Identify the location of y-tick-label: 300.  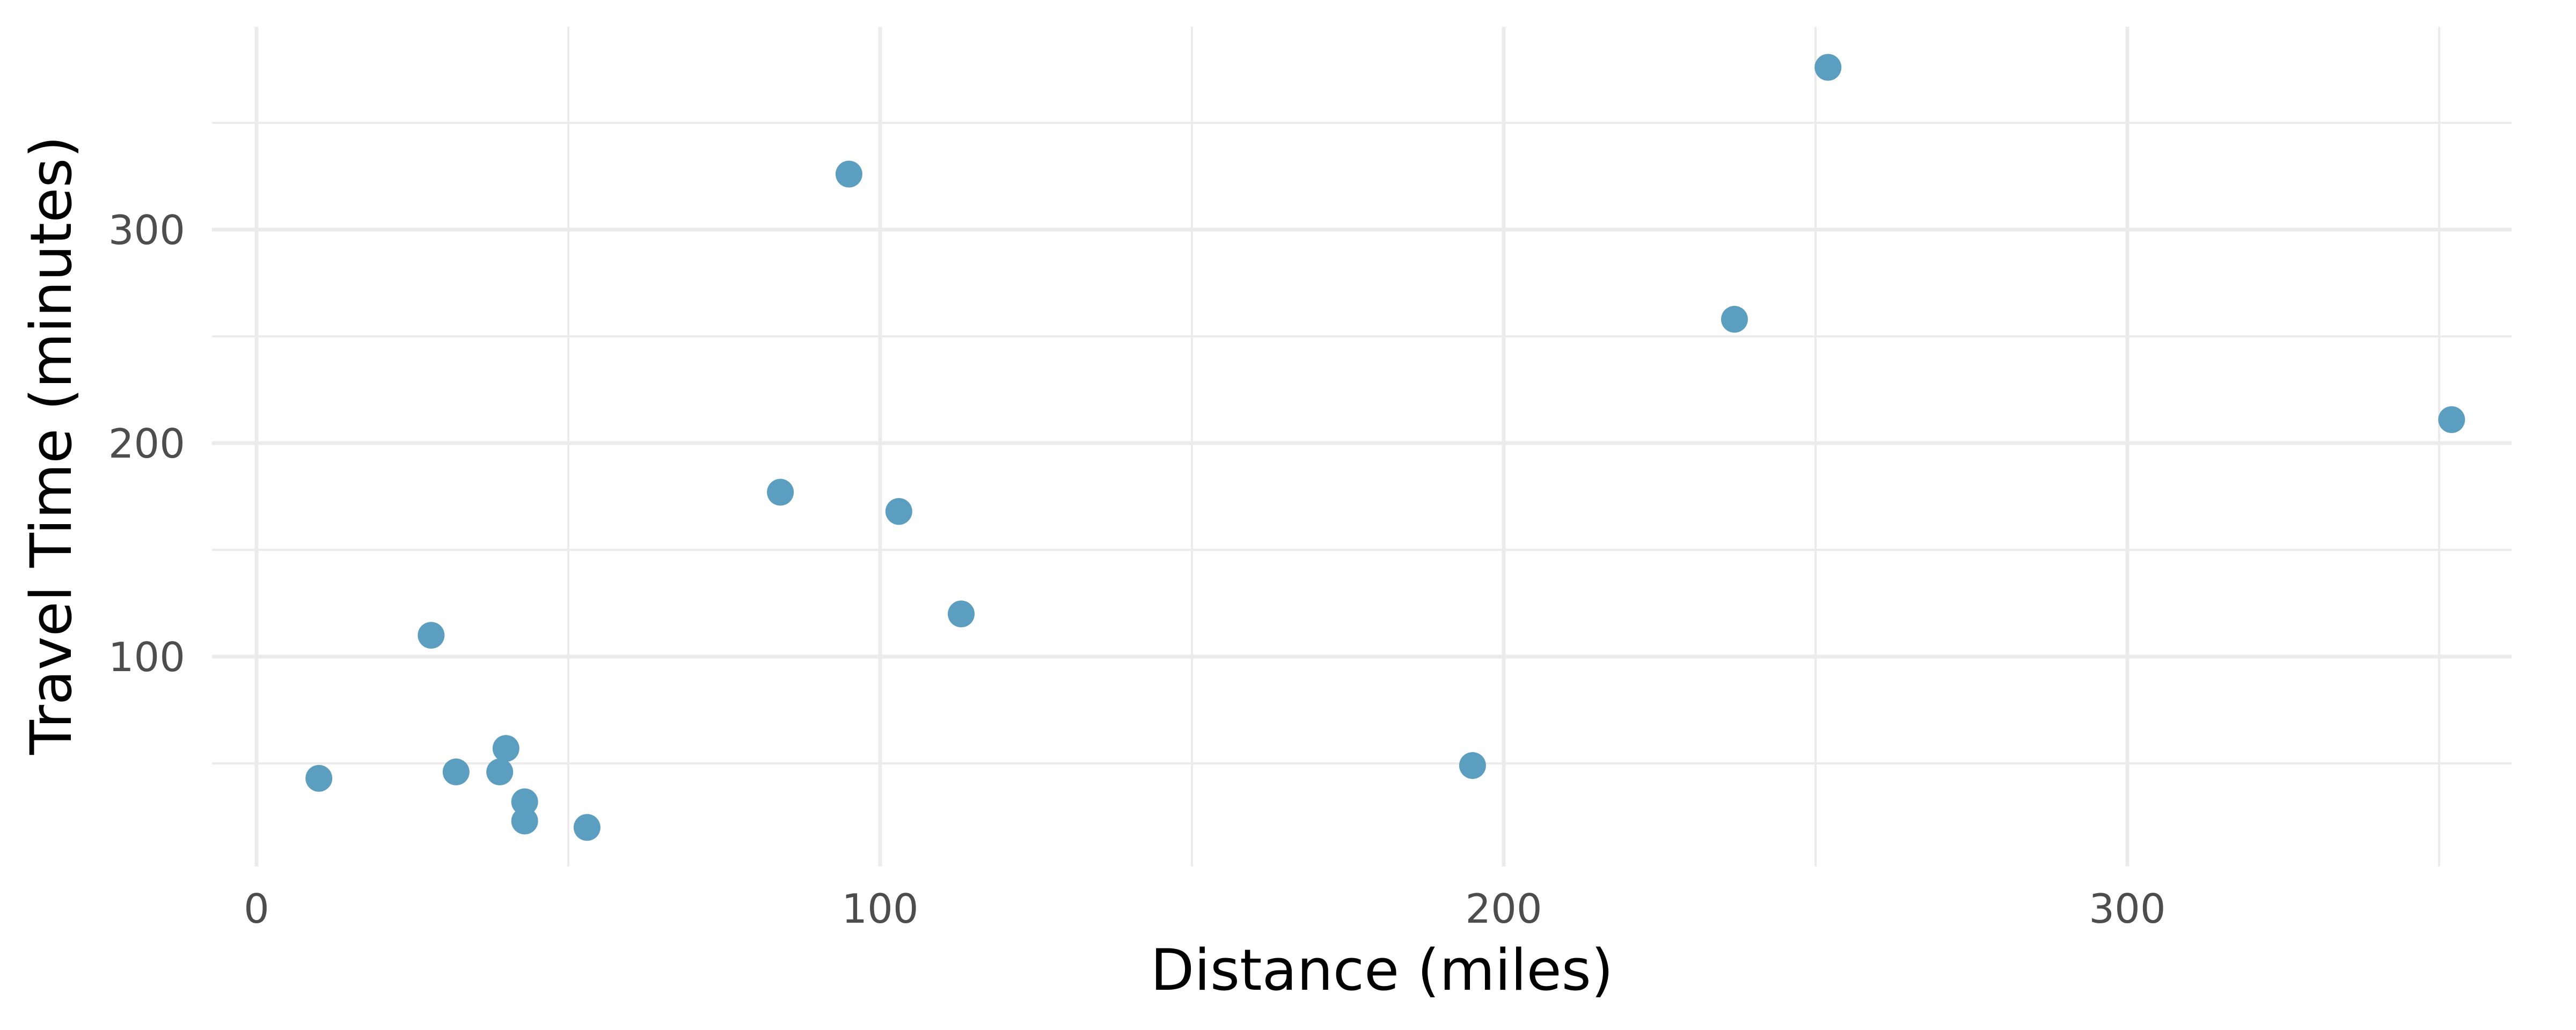
(146, 230).